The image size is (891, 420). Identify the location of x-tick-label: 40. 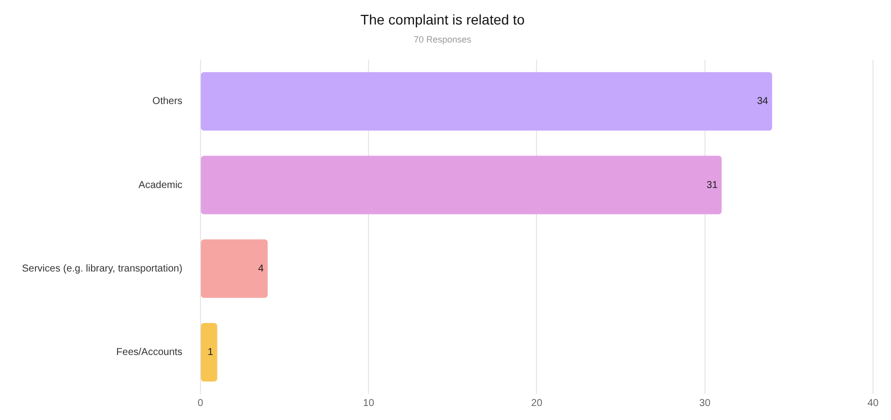
(873, 403).